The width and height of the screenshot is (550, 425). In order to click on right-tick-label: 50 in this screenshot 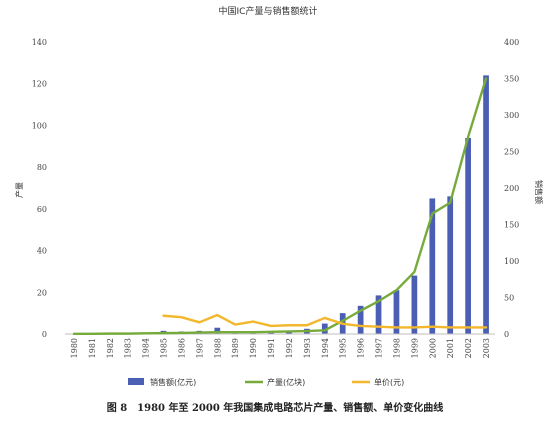, I will do `click(509, 298)`.